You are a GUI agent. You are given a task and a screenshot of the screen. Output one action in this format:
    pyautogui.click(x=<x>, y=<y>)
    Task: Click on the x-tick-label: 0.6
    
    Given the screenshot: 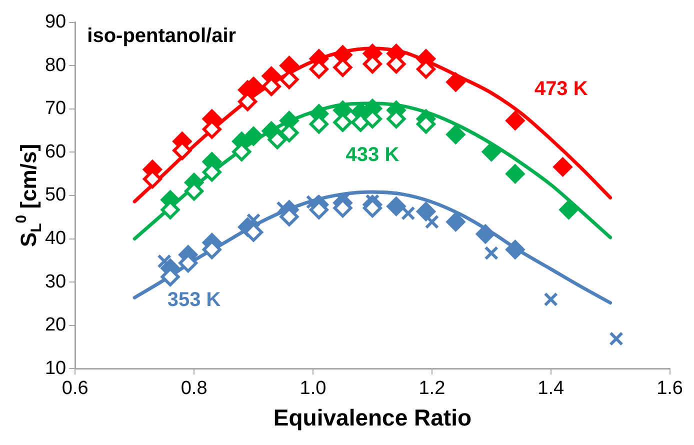 What is the action you would take?
    pyautogui.click(x=75, y=389)
    